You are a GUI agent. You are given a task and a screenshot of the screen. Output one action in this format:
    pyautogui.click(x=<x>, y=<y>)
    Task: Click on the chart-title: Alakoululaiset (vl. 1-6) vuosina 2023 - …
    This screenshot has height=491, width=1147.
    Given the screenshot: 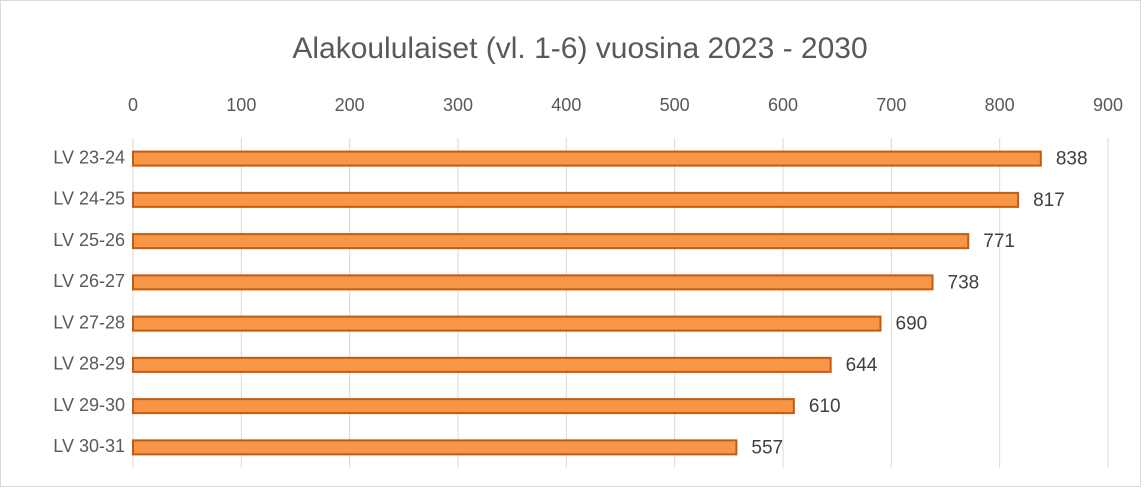 What is the action you would take?
    pyautogui.click(x=579, y=48)
    